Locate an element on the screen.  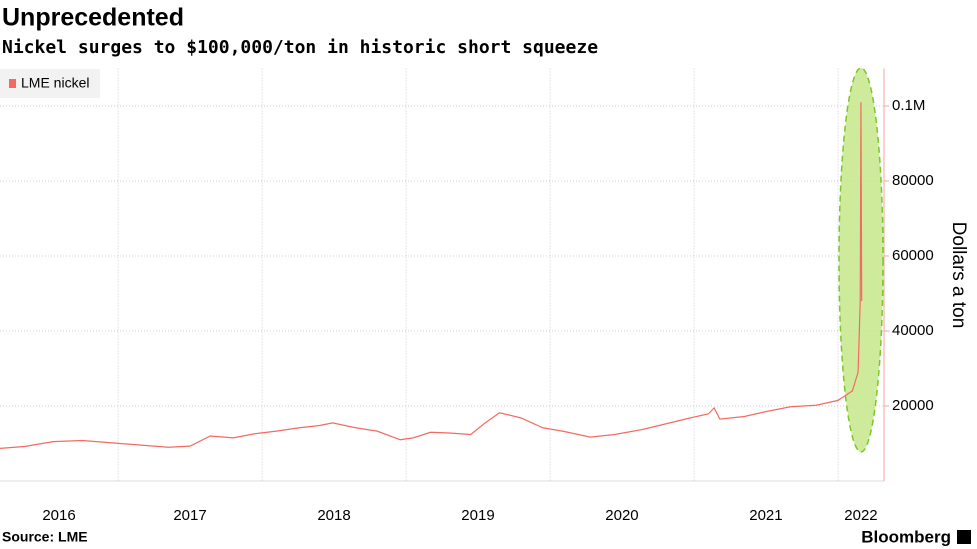
legend-label: LME nickel is located at coordinates (55, 83).